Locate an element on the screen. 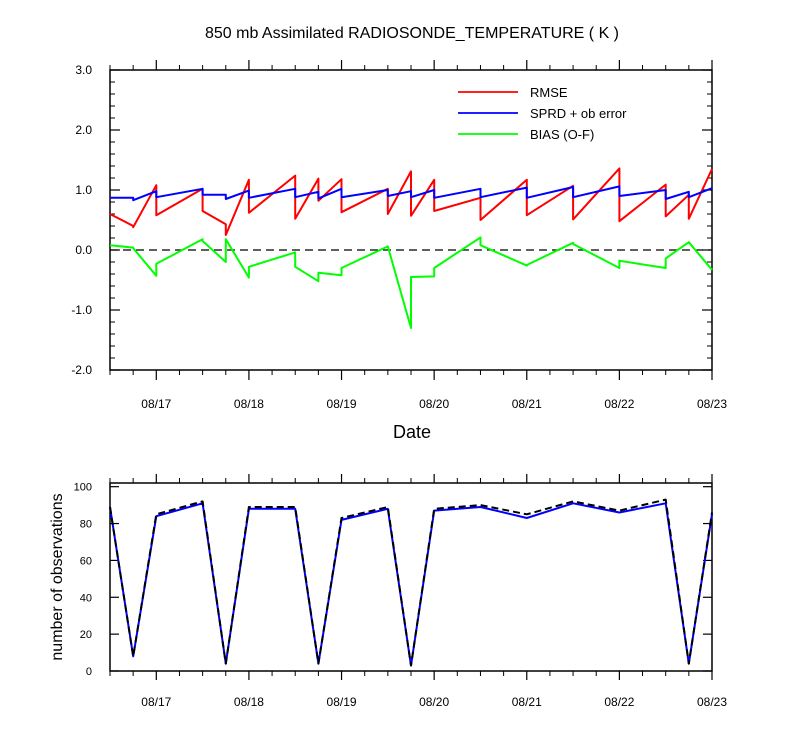  y-tick-label: 40 is located at coordinates (86, 598).